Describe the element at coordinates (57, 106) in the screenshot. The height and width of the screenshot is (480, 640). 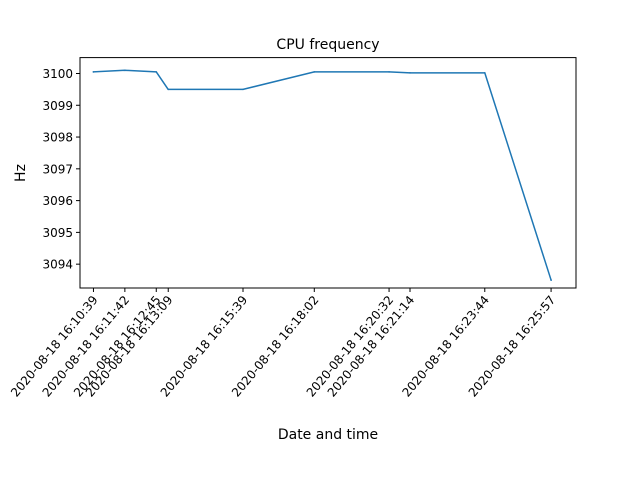
I see `y-tick-label: 3099` at that location.